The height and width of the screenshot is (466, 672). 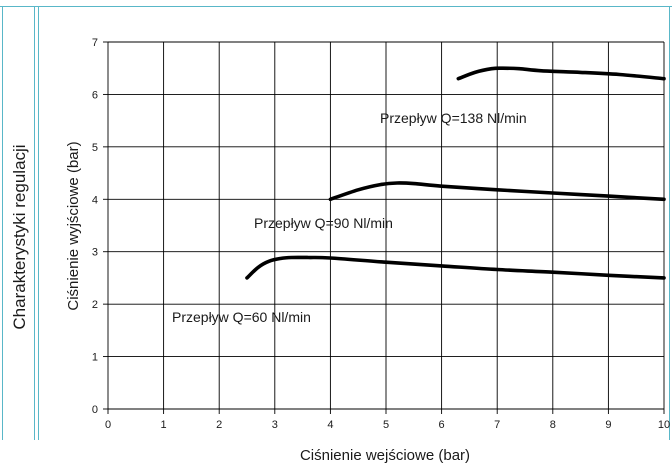 What do you see at coordinates (95, 95) in the screenshot?
I see `y-tick-label: 6` at bounding box center [95, 95].